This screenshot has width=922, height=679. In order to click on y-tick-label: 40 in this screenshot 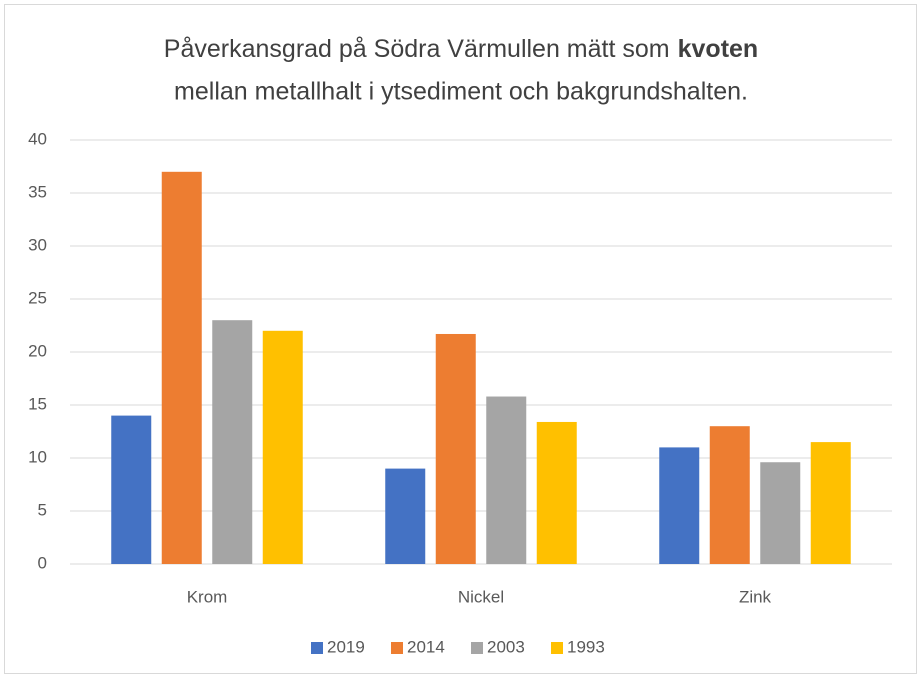, I will do `click(37, 138)`.